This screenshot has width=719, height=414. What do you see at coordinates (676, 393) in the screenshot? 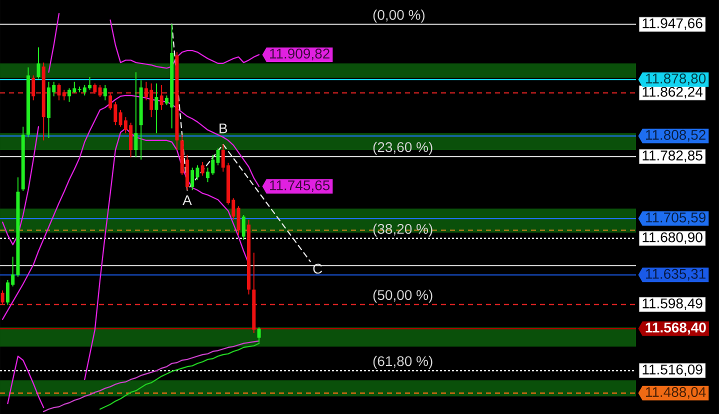
I see `ref-line-label: 11.488,04` at bounding box center [676, 393].